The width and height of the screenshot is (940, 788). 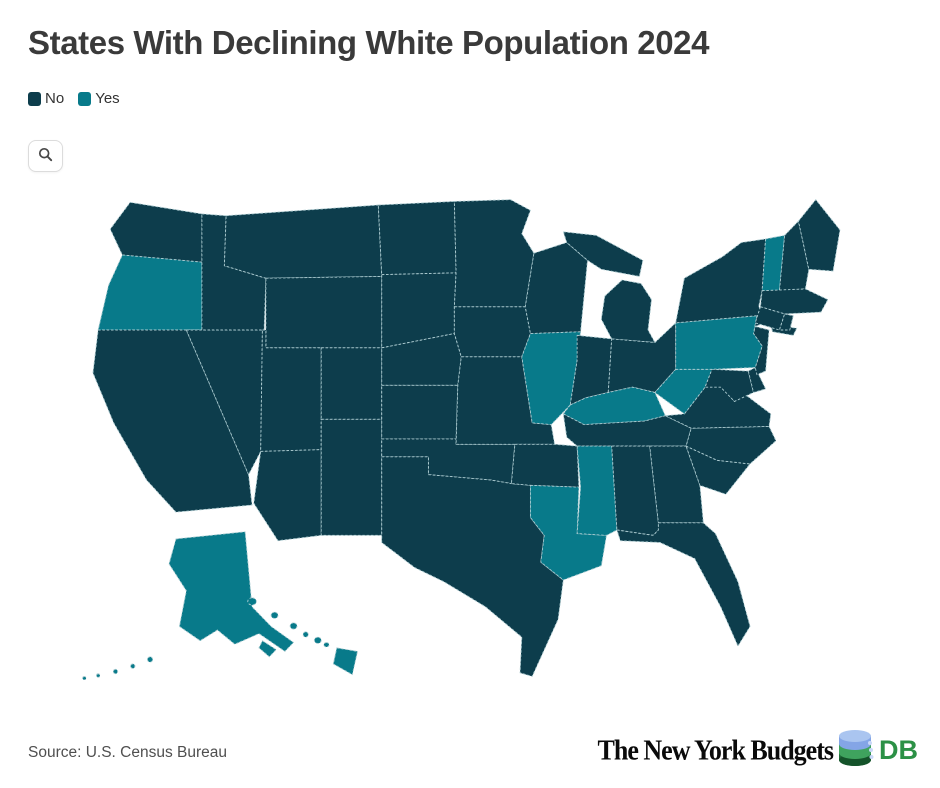 What do you see at coordinates (729, 385) in the screenshot?
I see `state-md: Maryland: No` at bounding box center [729, 385].